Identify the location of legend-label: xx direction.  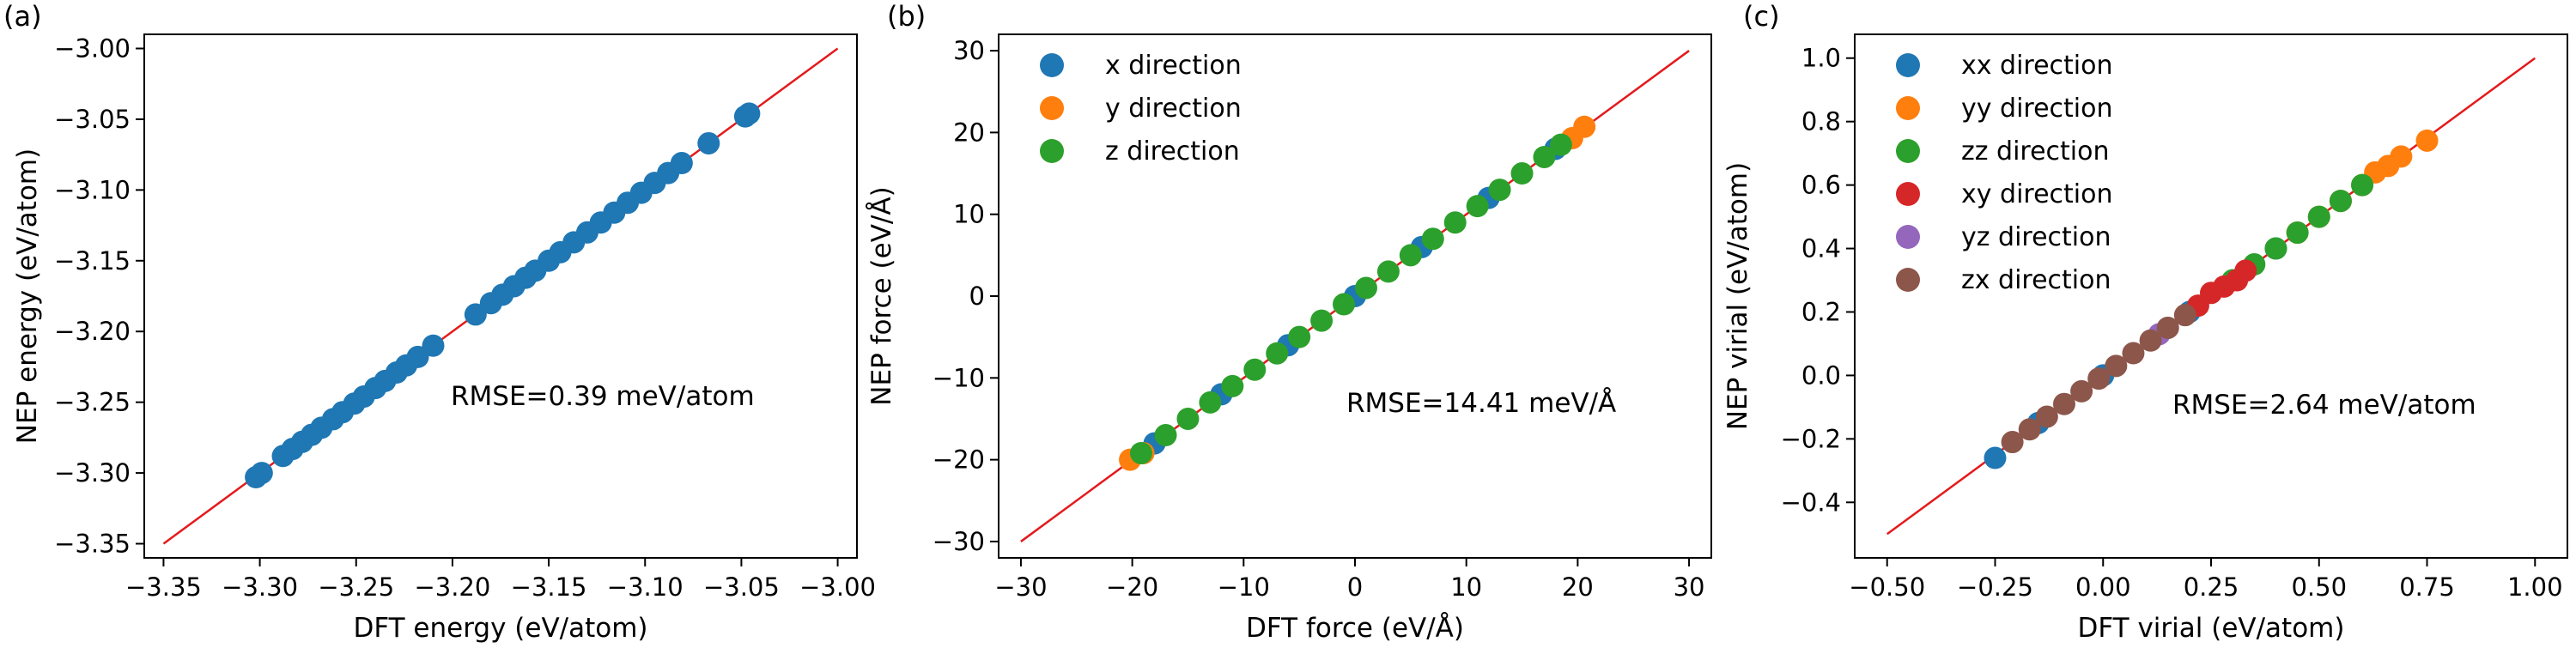
(2037, 66).